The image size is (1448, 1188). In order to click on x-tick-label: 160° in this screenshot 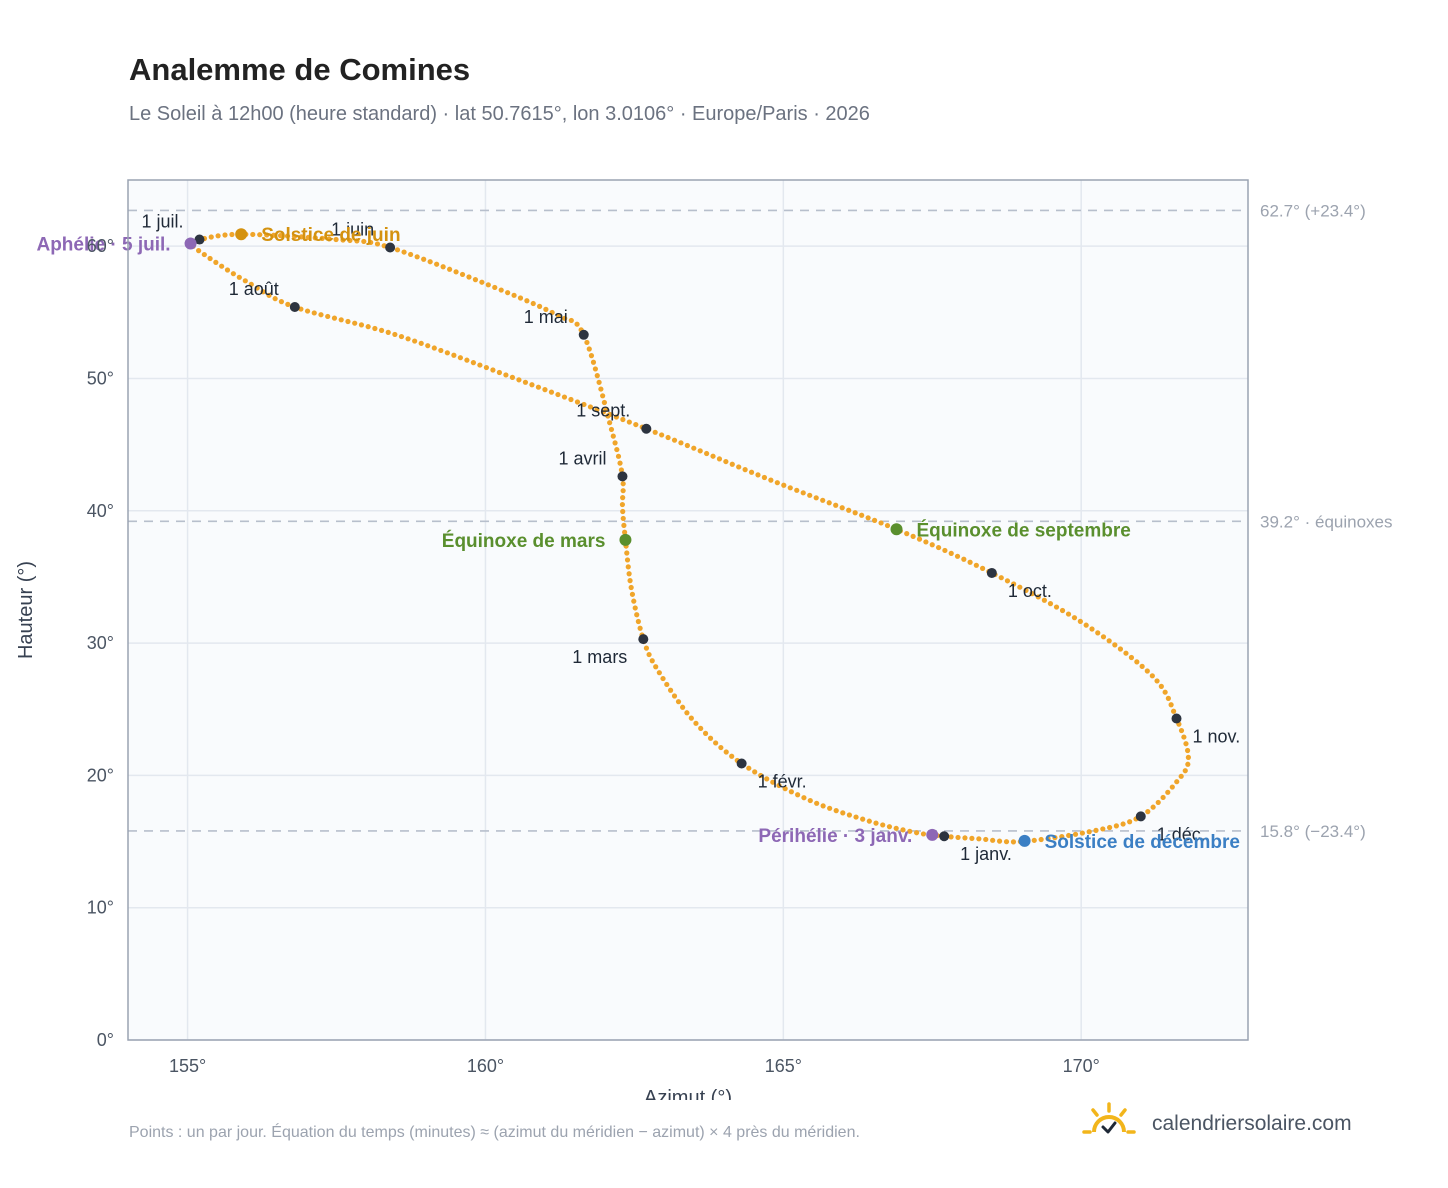, I will do `click(485, 1066)`.